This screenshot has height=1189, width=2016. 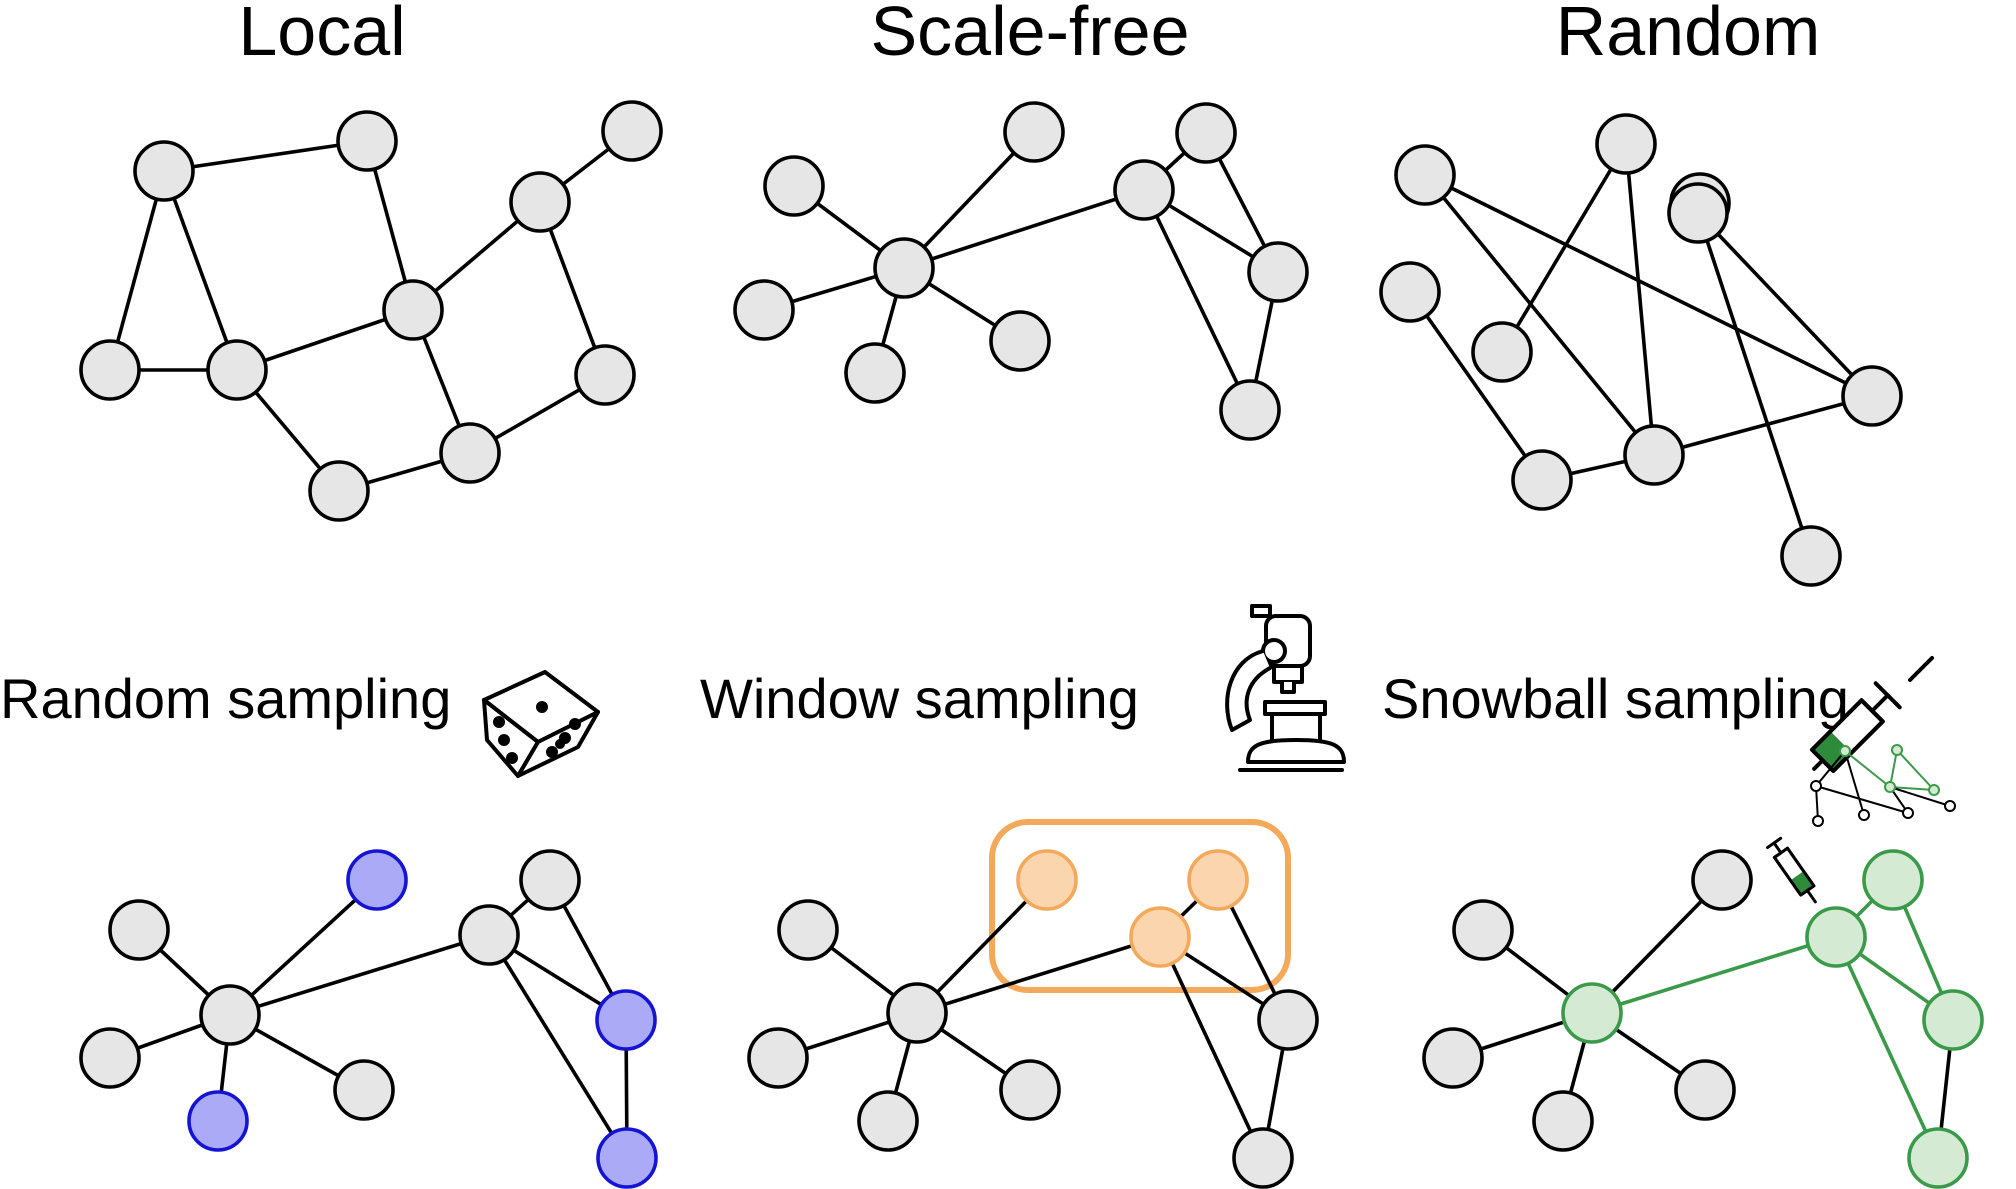 What do you see at coordinates (1703, 1019) in the screenshot?
I see `snowball-sampling-network` at bounding box center [1703, 1019].